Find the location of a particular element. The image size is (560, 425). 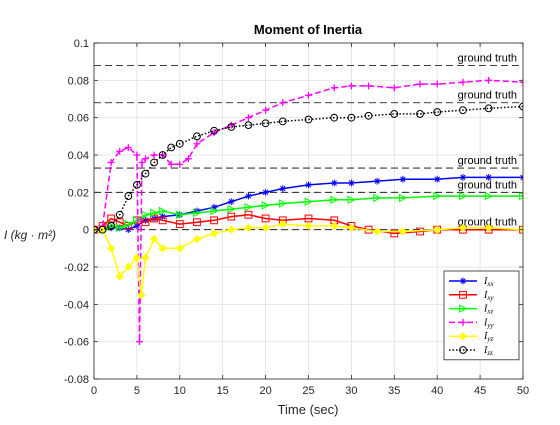

x-tick-label: 25 is located at coordinates (308, 391).